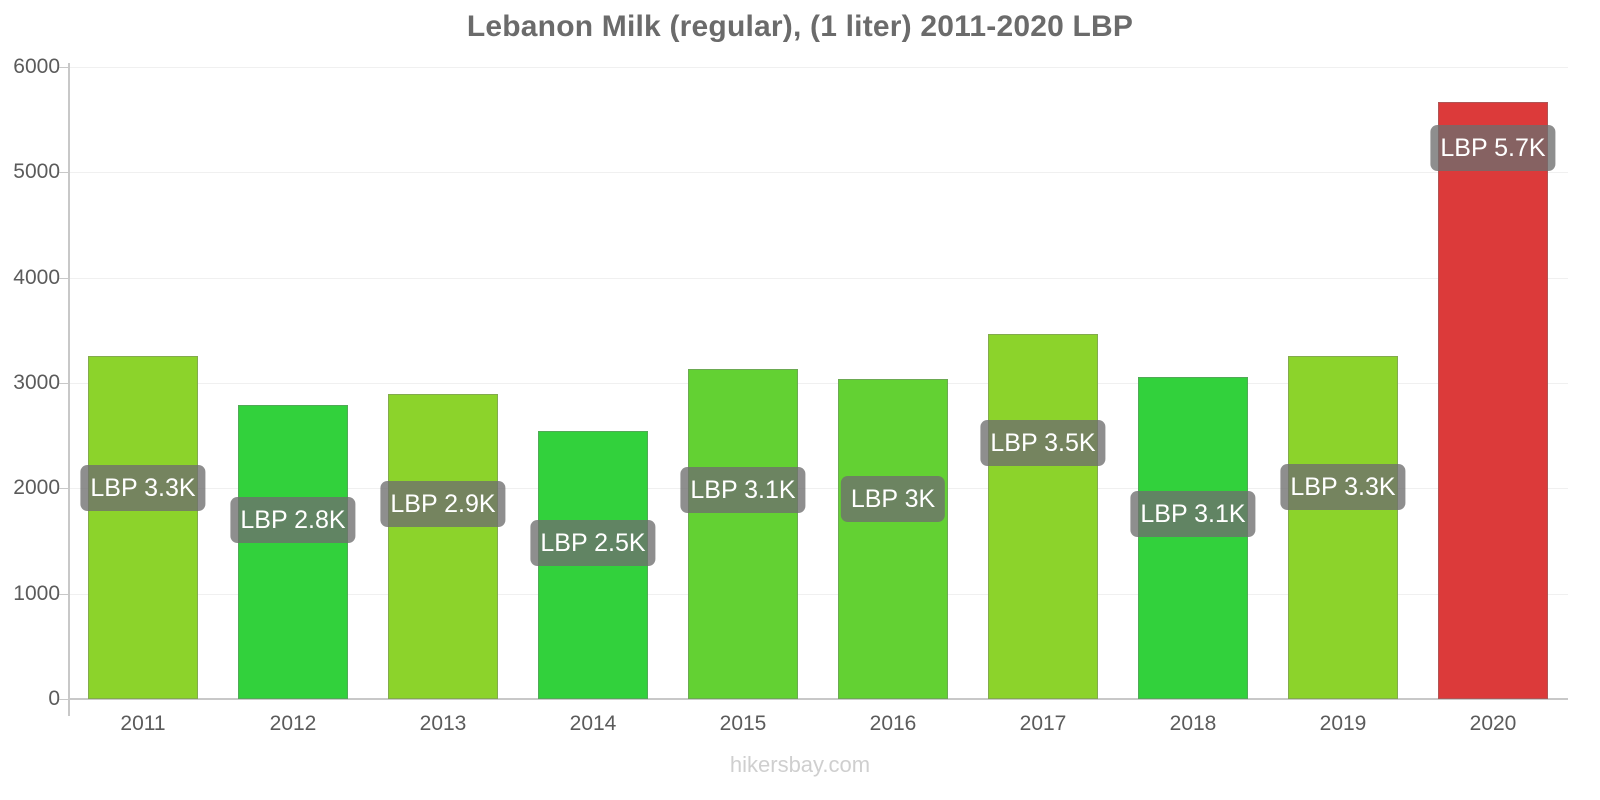 Image resolution: width=1600 pixels, height=800 pixels. Describe the element at coordinates (893, 498) in the screenshot. I see `value-label-2016: LBP 3K` at that location.